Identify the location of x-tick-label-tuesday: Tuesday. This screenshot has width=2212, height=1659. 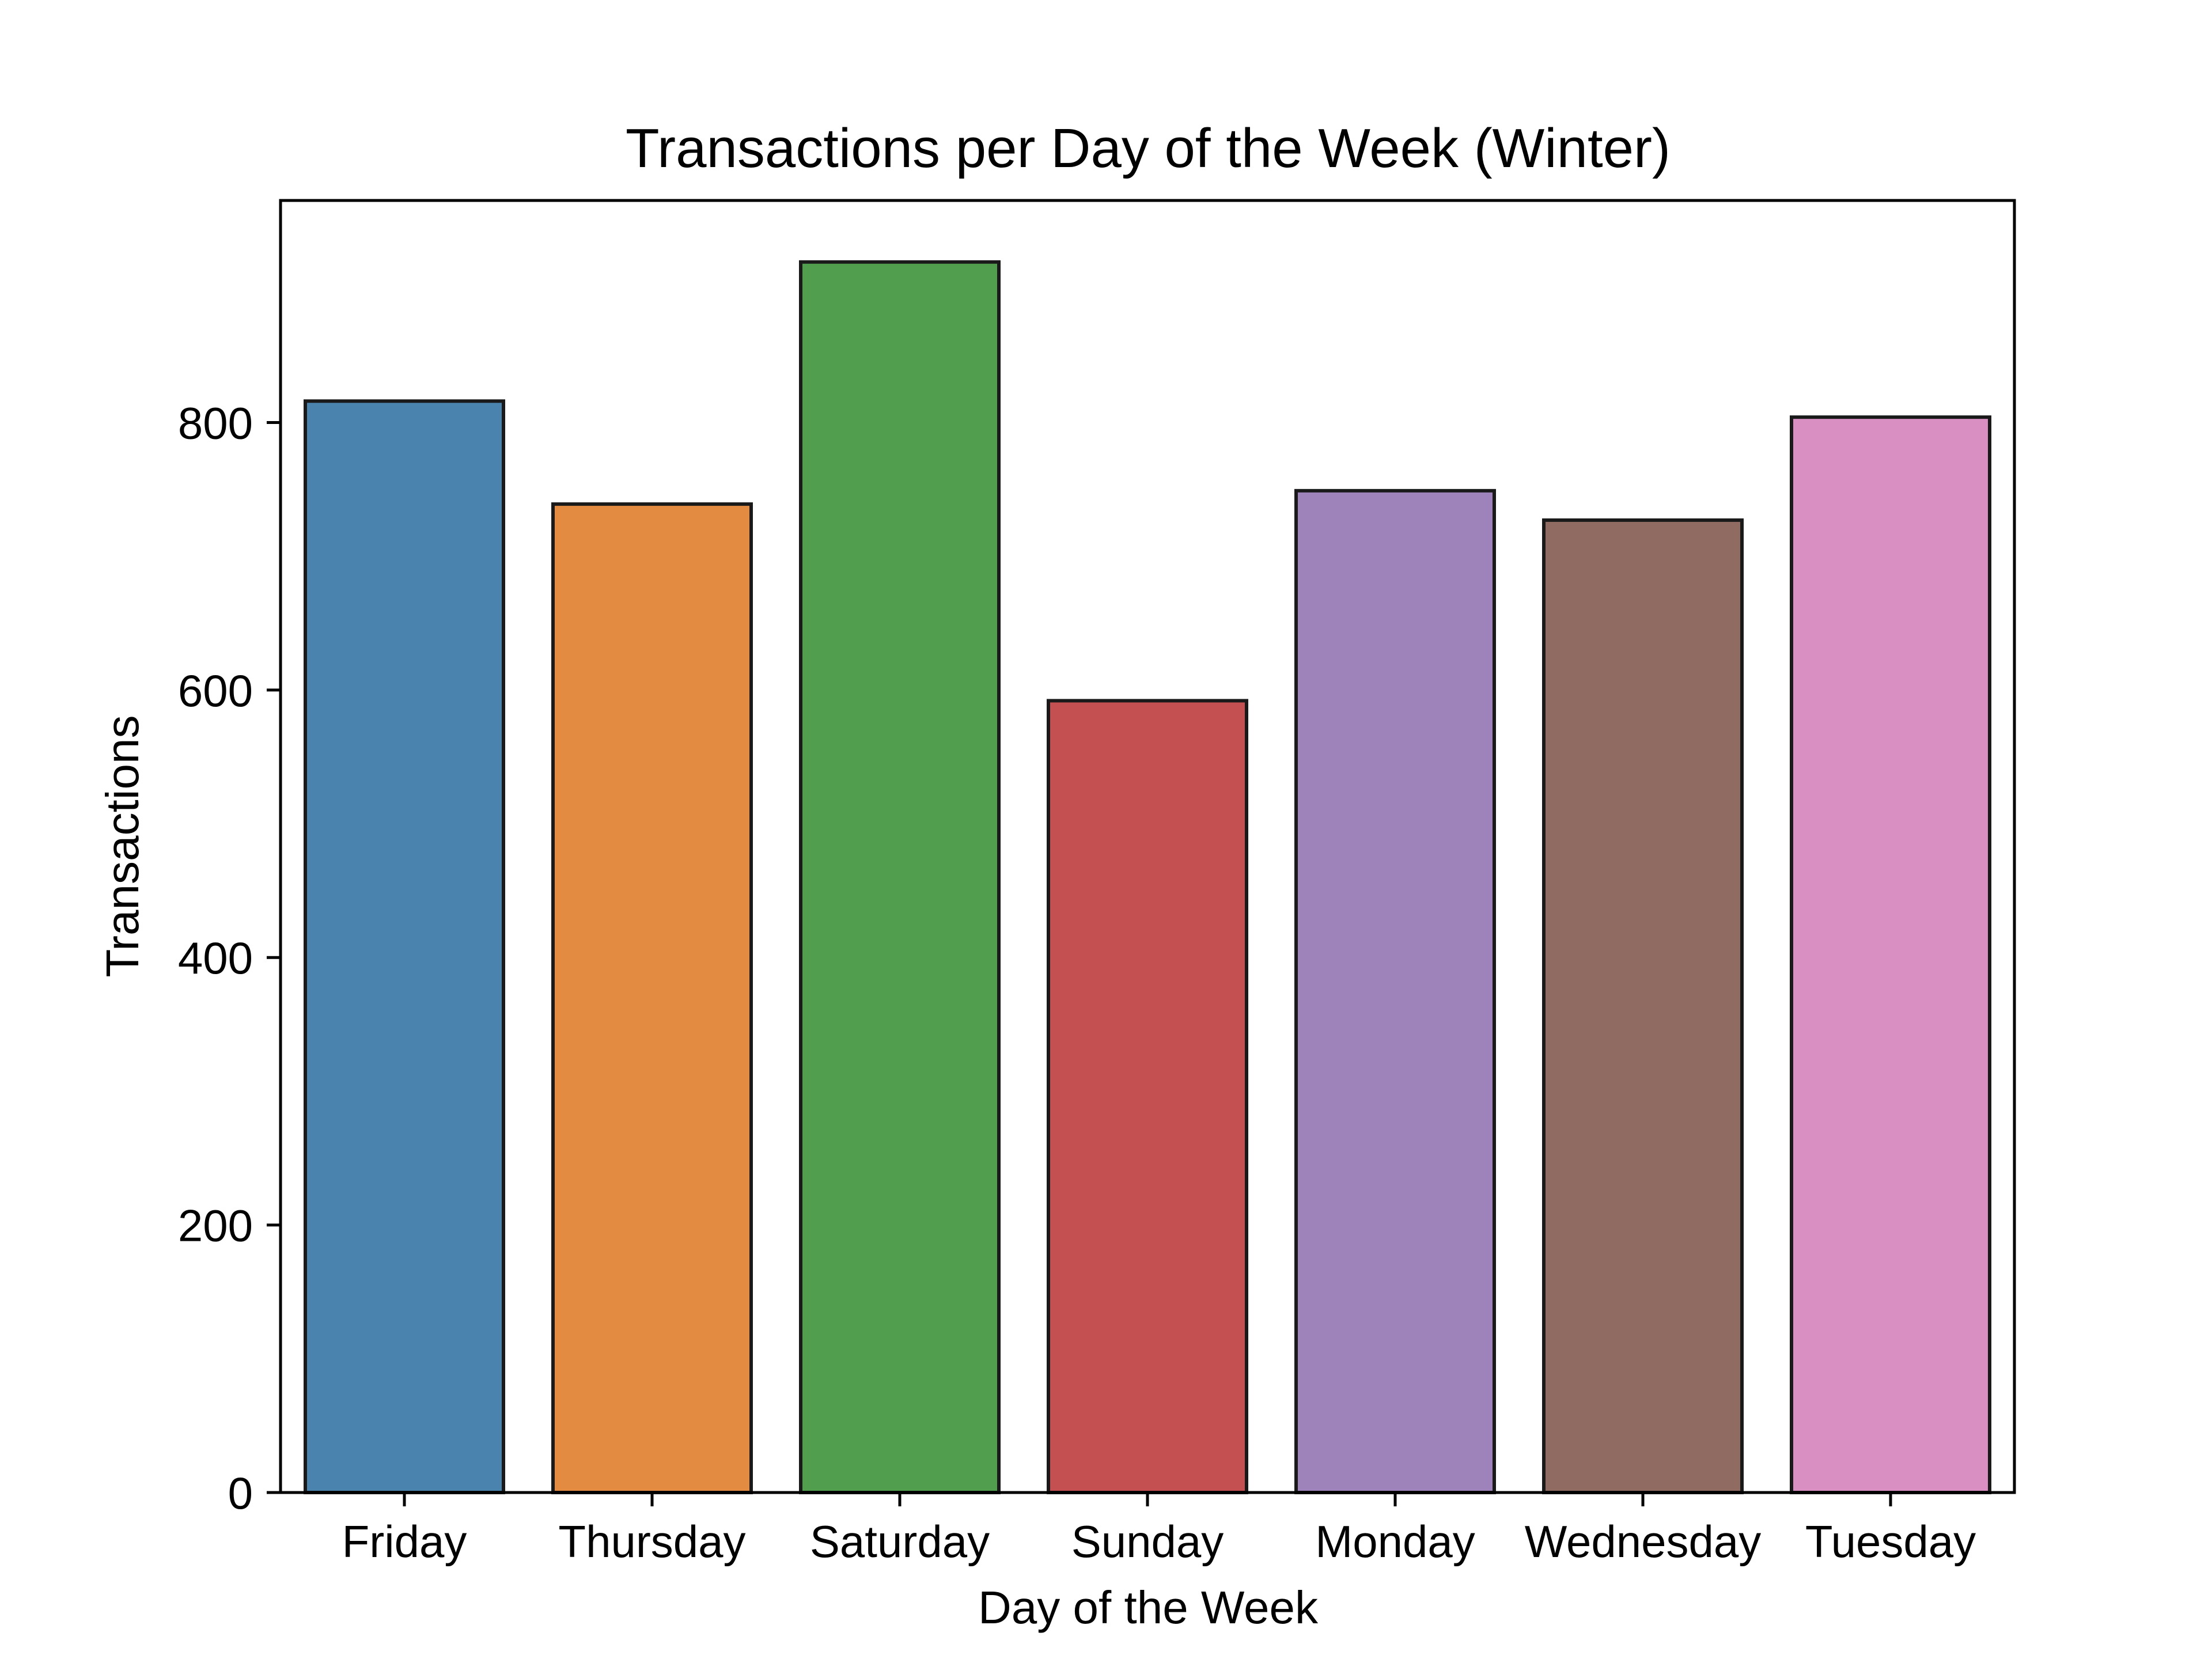
(1890, 1541).